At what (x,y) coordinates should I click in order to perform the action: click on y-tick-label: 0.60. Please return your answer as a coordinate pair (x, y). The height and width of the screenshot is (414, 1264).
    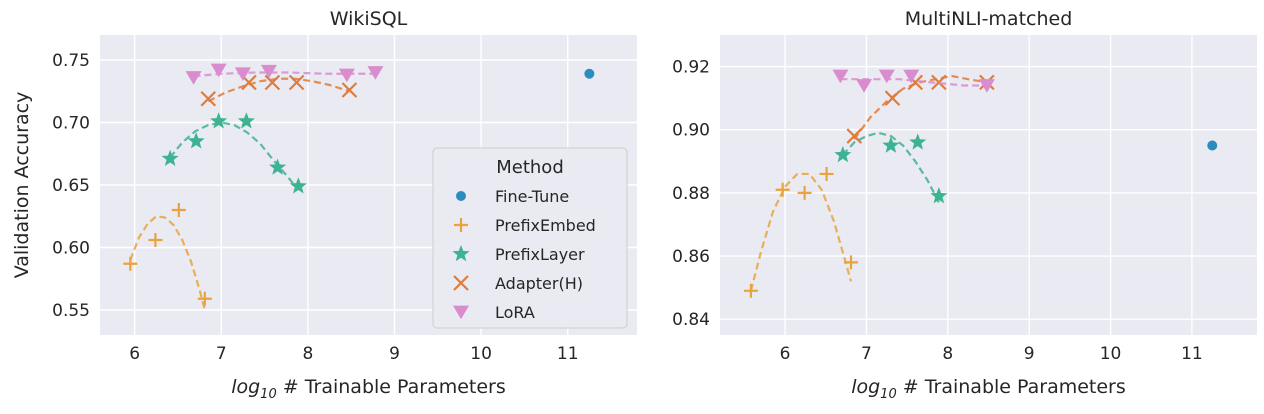
    Looking at the image, I should click on (71, 249).